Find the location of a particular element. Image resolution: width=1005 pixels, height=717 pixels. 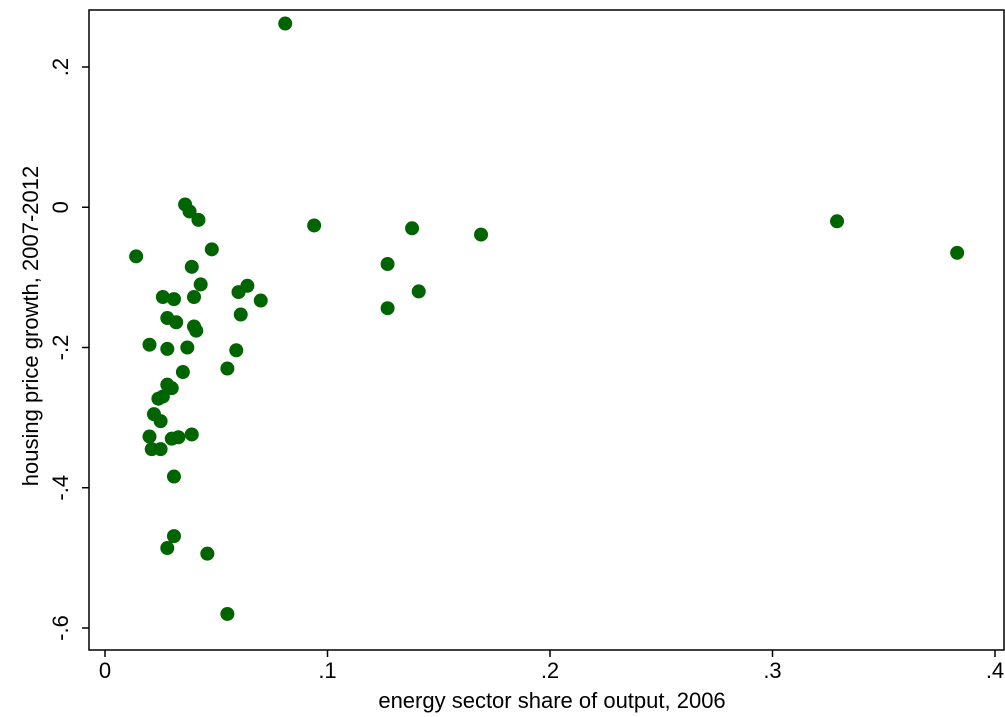

x-tick-label: 0 is located at coordinates (105, 670).